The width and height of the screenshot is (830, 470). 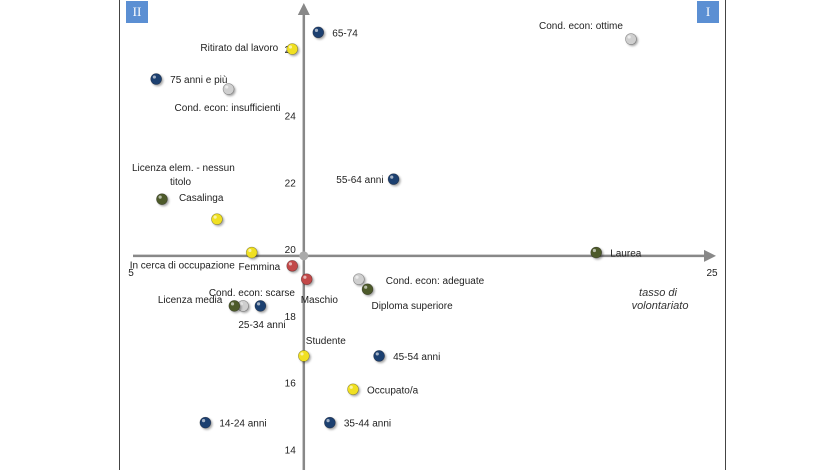 I want to click on point-label: 35-44 anni, so click(x=367, y=424).